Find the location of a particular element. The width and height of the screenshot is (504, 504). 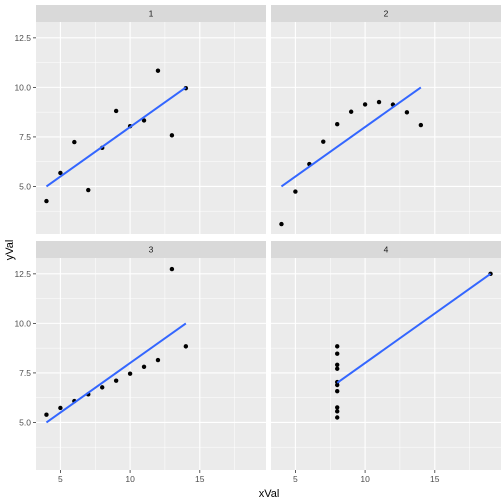

facet-strip-label: 2 is located at coordinates (386, 14).